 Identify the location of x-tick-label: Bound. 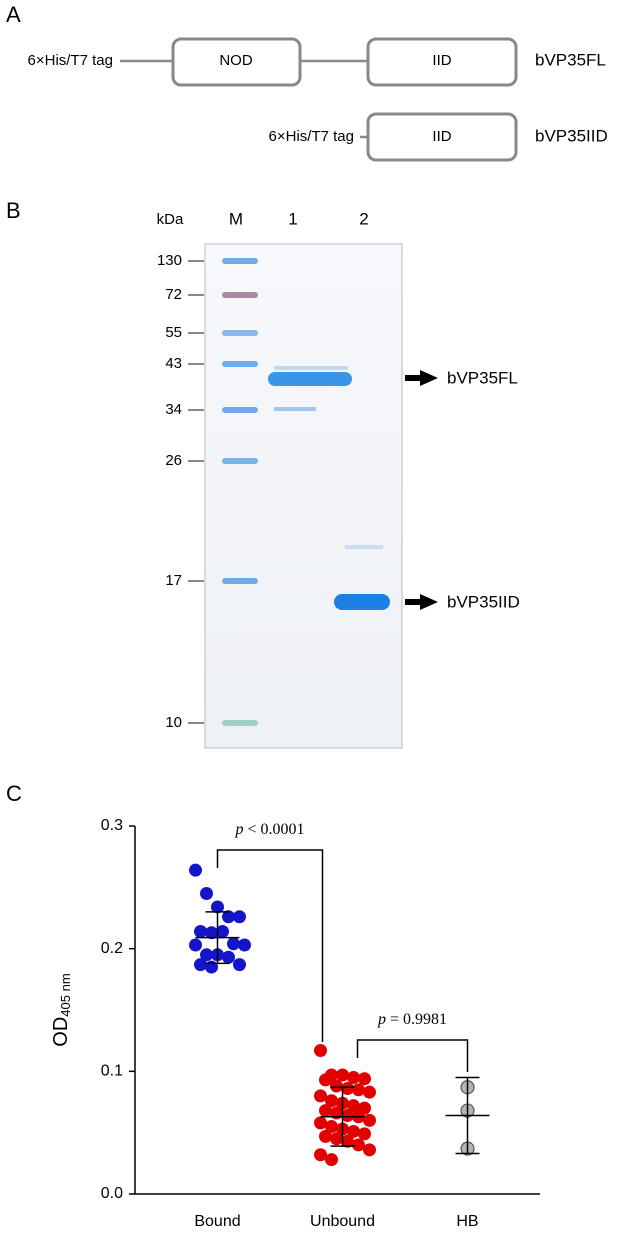
(217, 1221).